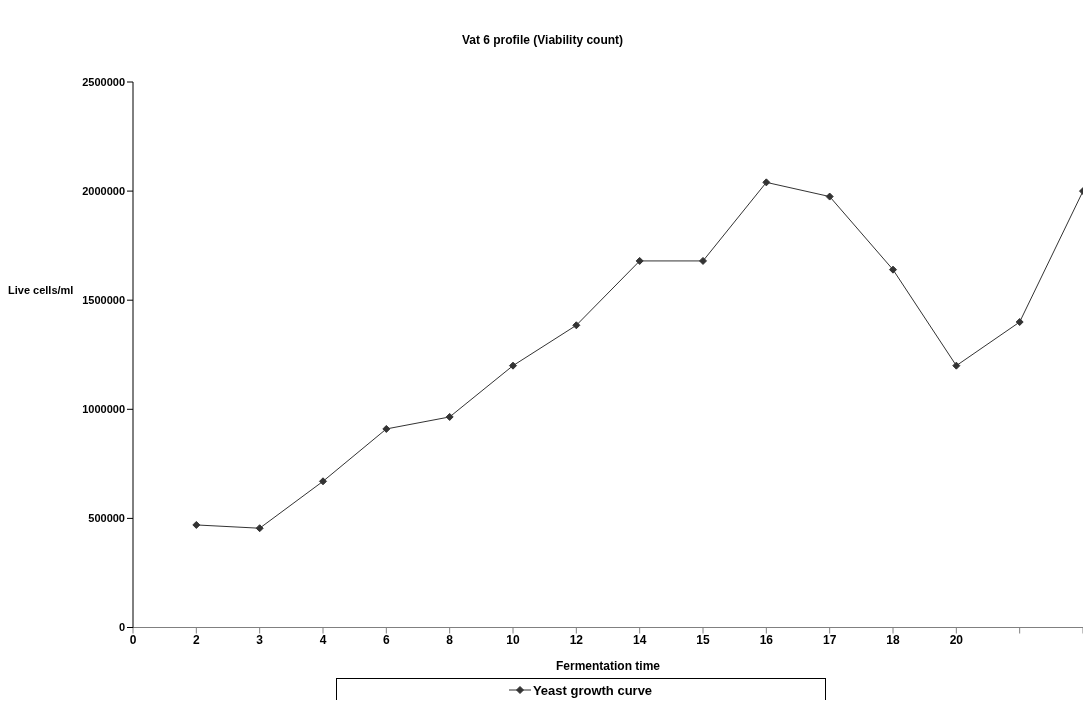 This screenshot has width=1085, height=702. Describe the element at coordinates (41, 290) in the screenshot. I see `y-axis-title: Live cells/ml` at that location.